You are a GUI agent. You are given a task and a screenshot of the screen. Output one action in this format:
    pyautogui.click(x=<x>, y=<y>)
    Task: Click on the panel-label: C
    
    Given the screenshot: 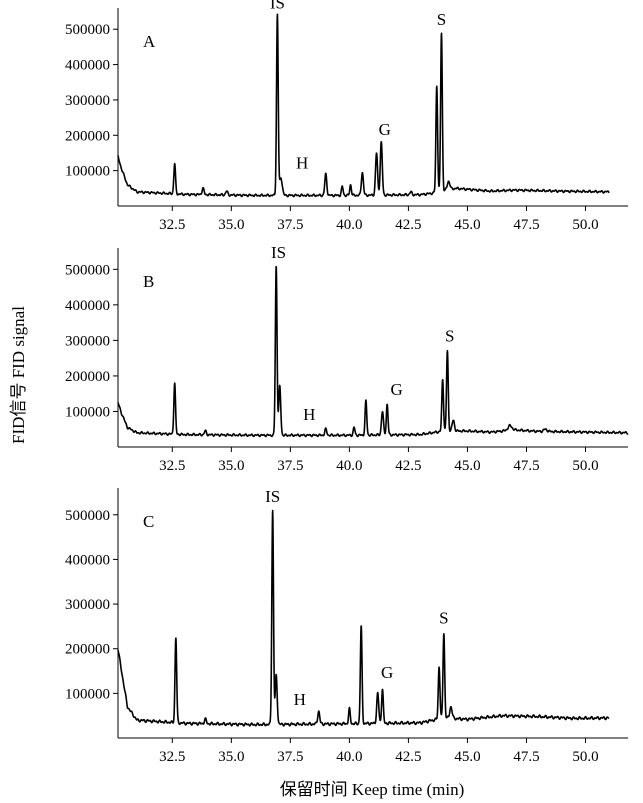 What is the action you would take?
    pyautogui.click(x=148, y=521)
    